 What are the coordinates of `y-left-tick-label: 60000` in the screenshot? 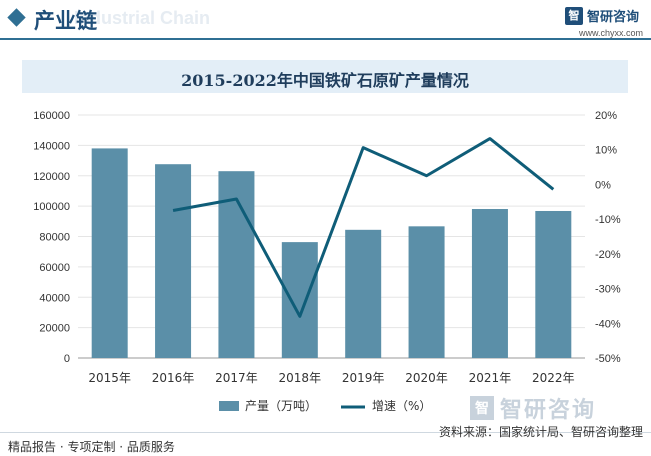 It's located at (54, 268).